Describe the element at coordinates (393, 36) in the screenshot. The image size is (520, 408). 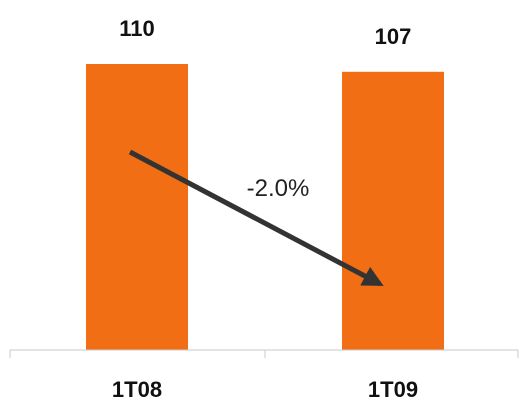
I see `value-label: 107` at that location.